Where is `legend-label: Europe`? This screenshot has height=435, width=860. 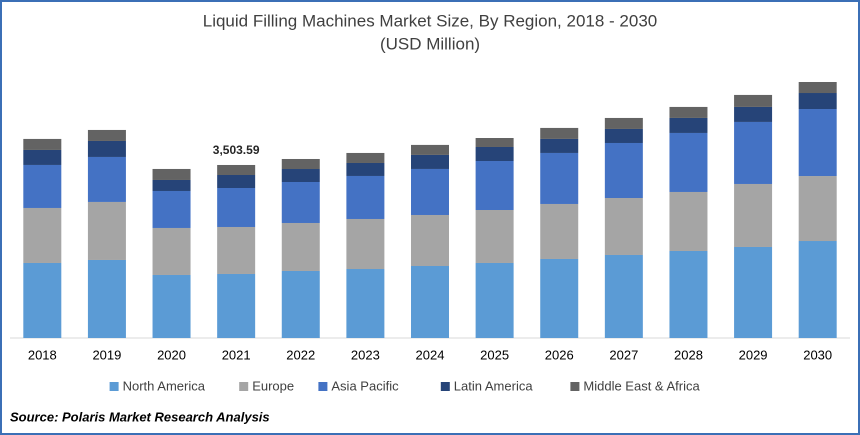 legend-label: Europe is located at coordinates (273, 385).